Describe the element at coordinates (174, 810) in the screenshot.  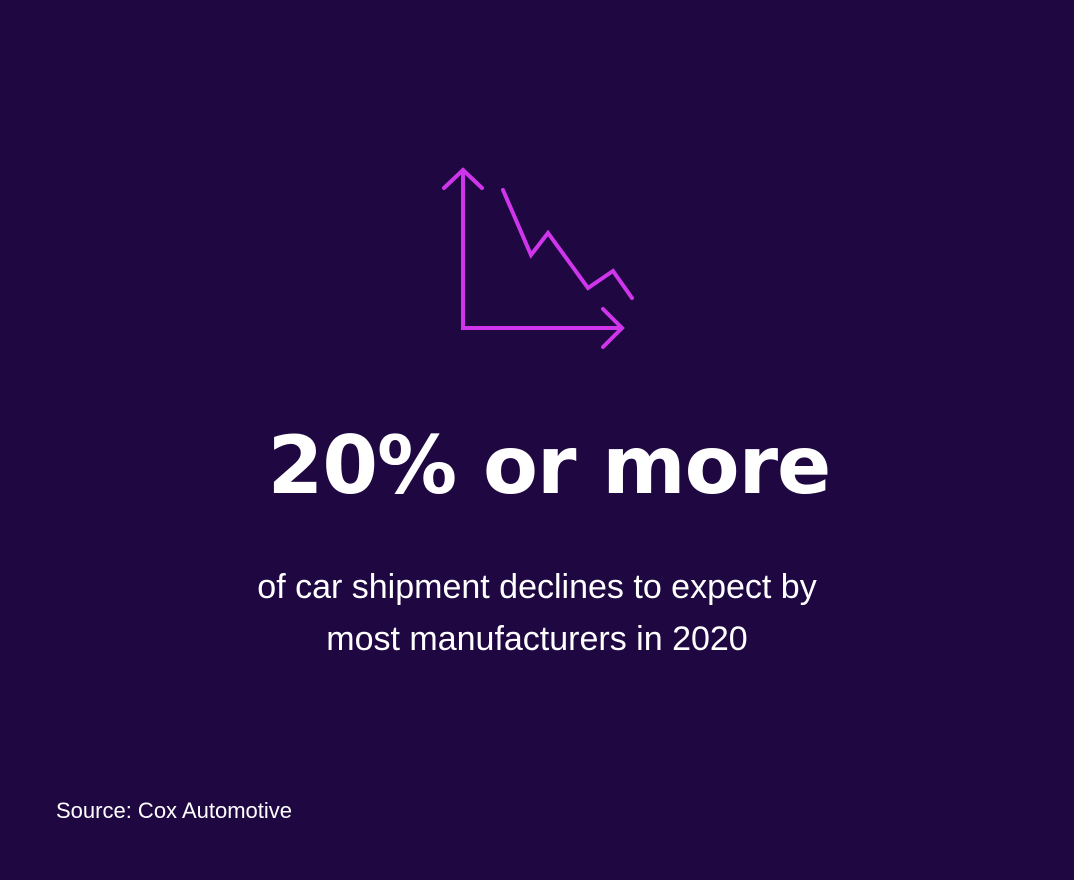
I see `source: Source: Cox Automotive` at that location.